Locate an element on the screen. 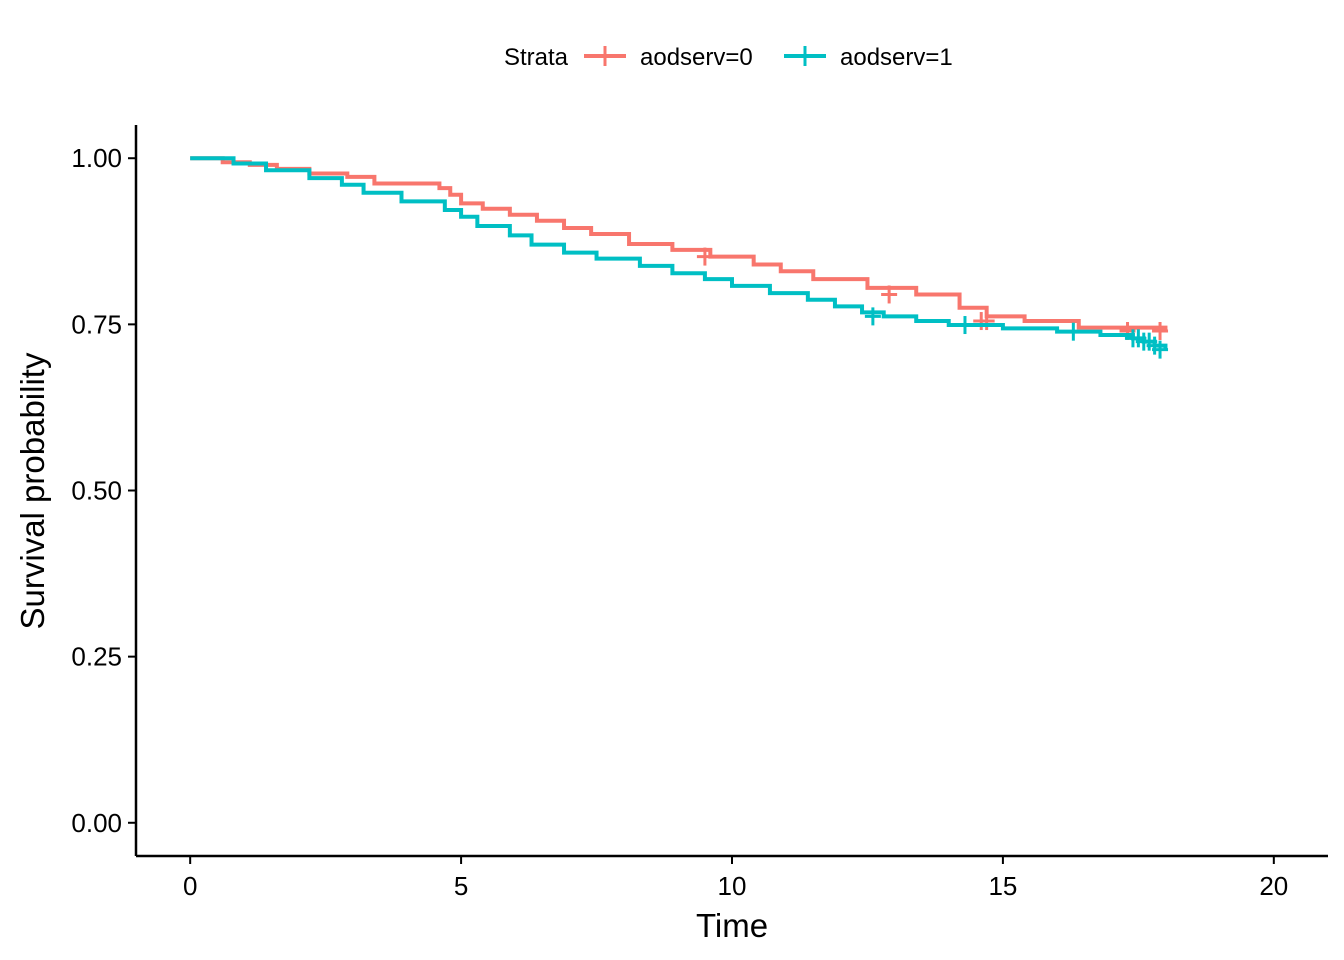 The width and height of the screenshot is (1344, 960). x-axis-title: Time is located at coordinates (732, 925).